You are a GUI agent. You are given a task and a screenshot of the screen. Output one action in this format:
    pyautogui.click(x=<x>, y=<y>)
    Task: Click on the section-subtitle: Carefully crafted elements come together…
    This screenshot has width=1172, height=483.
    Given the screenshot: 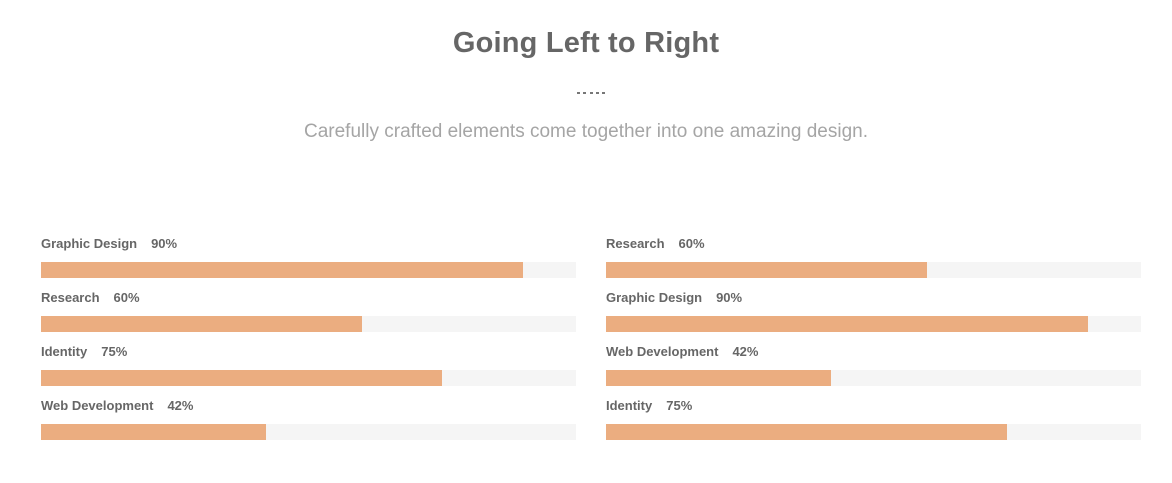 What is the action you would take?
    pyautogui.click(x=586, y=131)
    